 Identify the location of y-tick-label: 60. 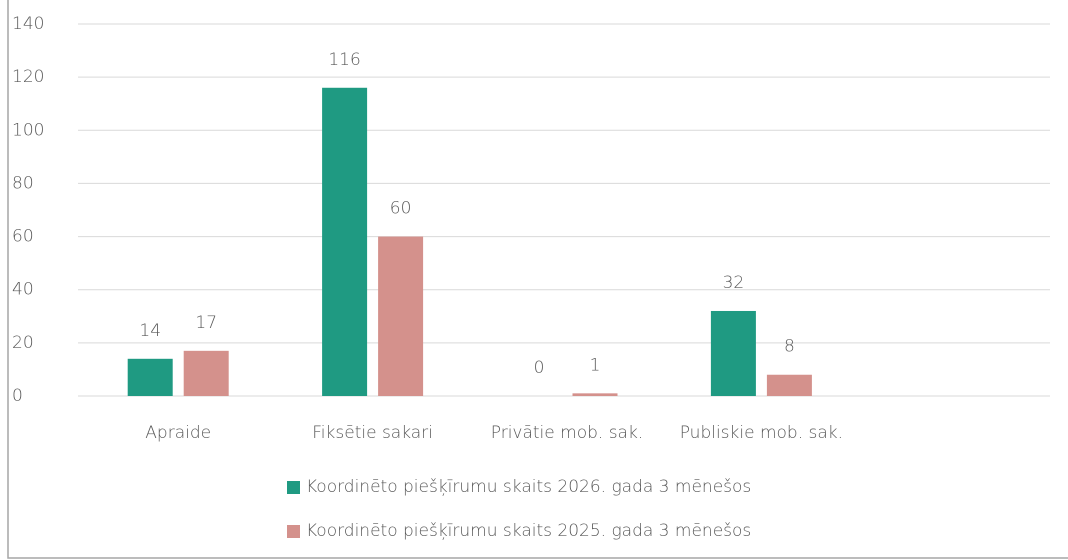
(23, 237).